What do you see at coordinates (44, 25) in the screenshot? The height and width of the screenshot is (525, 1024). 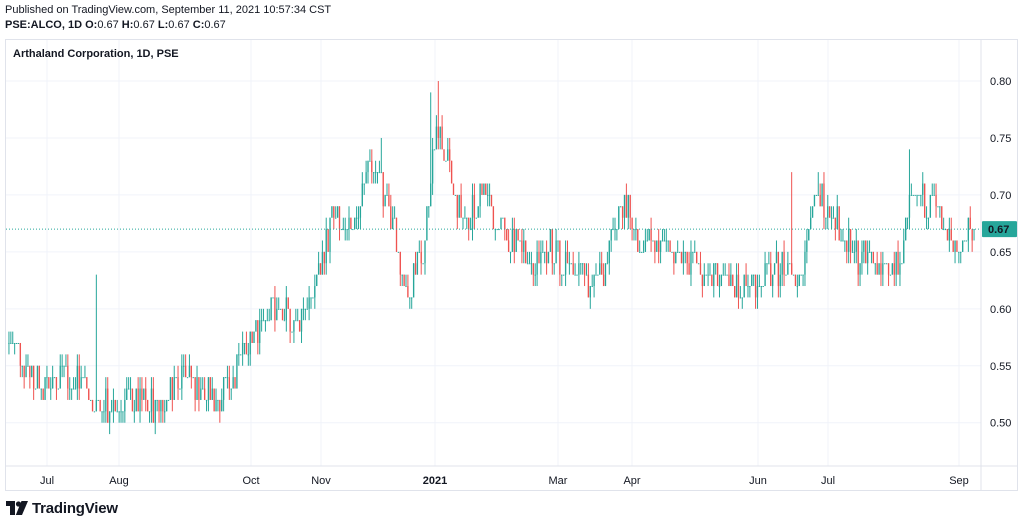 I see `symbol-label: PSE:ALCO, 1D` at bounding box center [44, 25].